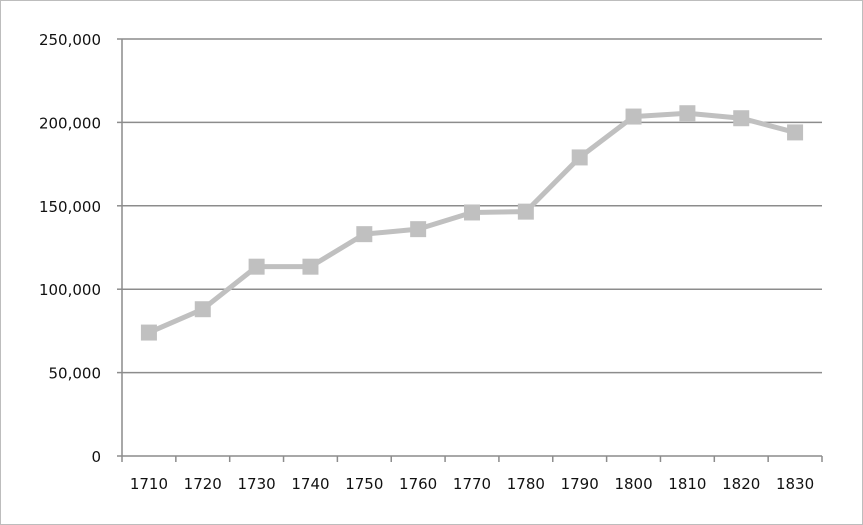  What do you see at coordinates (70, 207) in the screenshot?
I see `y-tick-label: 150,000` at bounding box center [70, 207].